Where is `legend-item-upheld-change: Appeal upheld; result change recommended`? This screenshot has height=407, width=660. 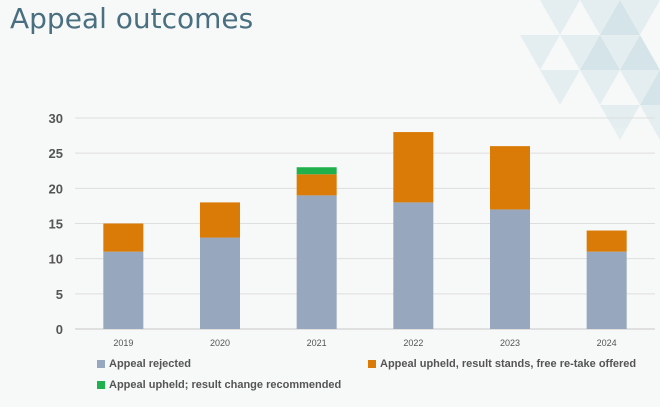
legend-item-upheld-change: Appeal upheld; result change recommended is located at coordinates (219, 385).